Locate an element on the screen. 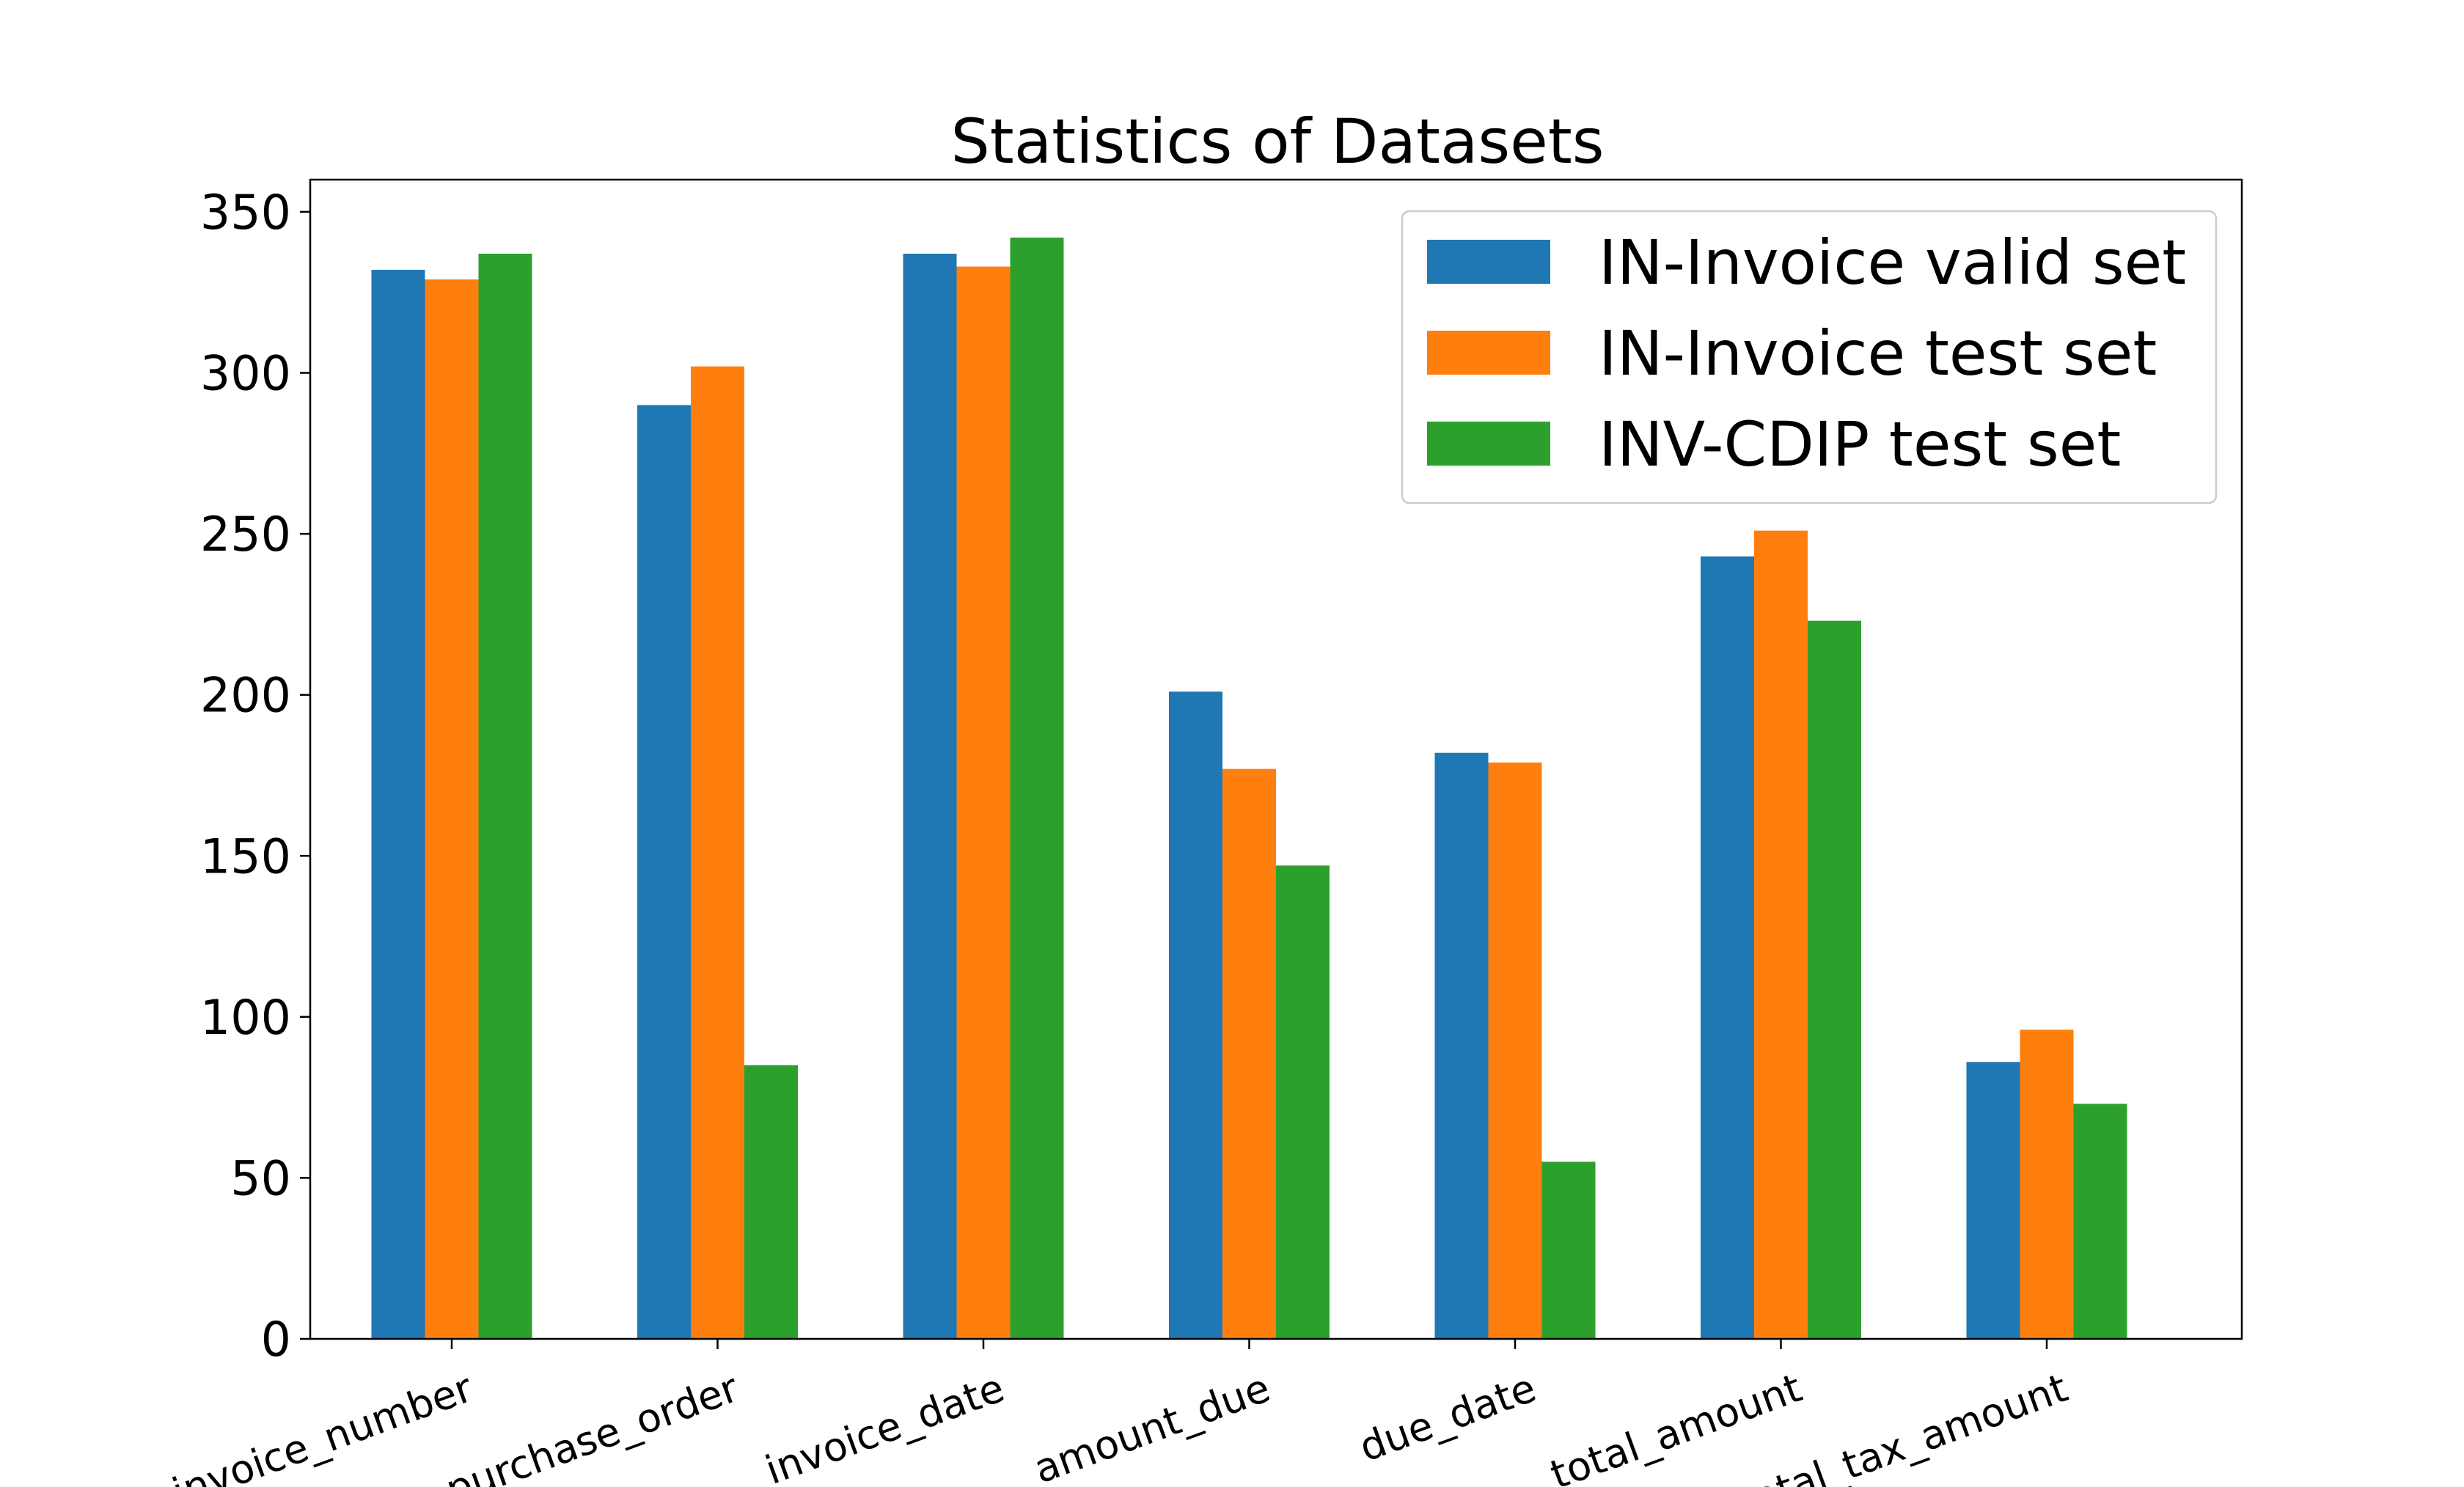  bar-inv-cdip-test-set-invoice-date is located at coordinates (1037, 788).